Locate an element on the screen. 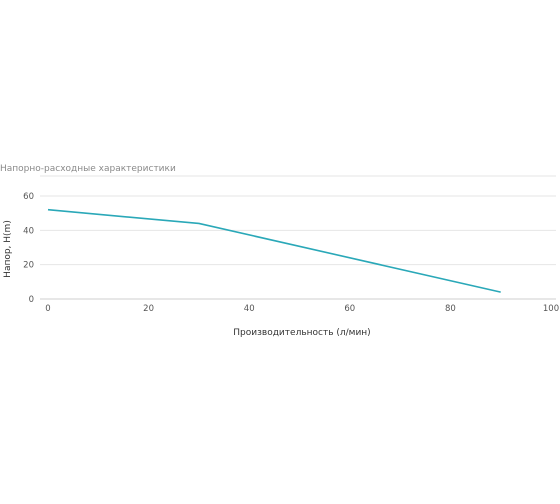  x-tick-label: 0 is located at coordinates (47, 309).